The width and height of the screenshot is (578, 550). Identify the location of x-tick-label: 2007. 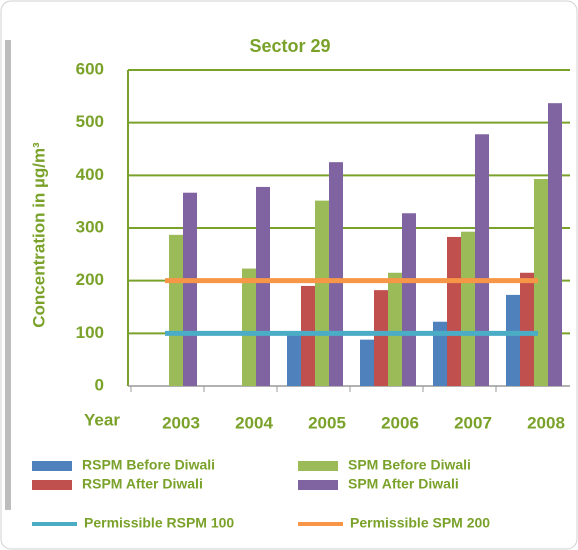
(473, 422).